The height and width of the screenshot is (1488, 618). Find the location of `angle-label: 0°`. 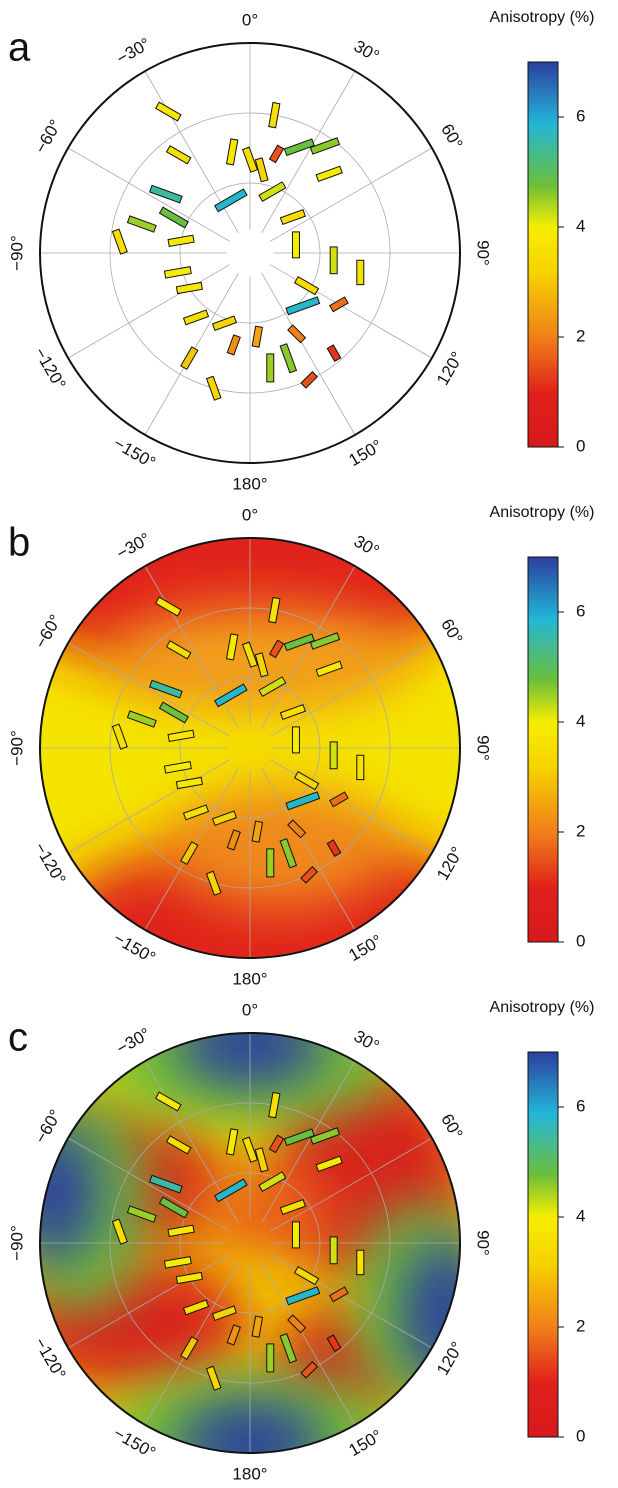

angle-label: 0° is located at coordinates (250, 19).